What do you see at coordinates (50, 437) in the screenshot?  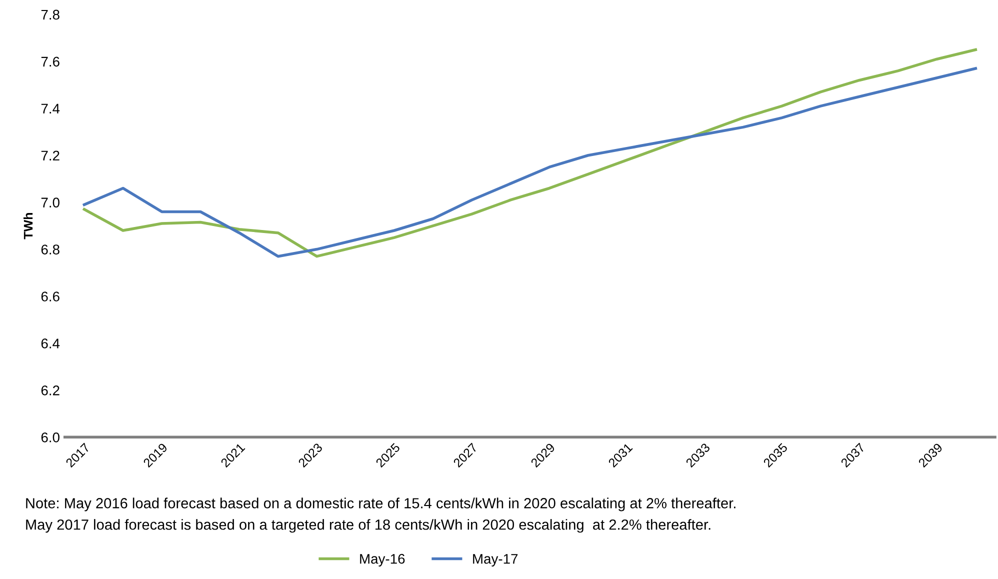 I see `y-tick-label: 6.0` at bounding box center [50, 437].